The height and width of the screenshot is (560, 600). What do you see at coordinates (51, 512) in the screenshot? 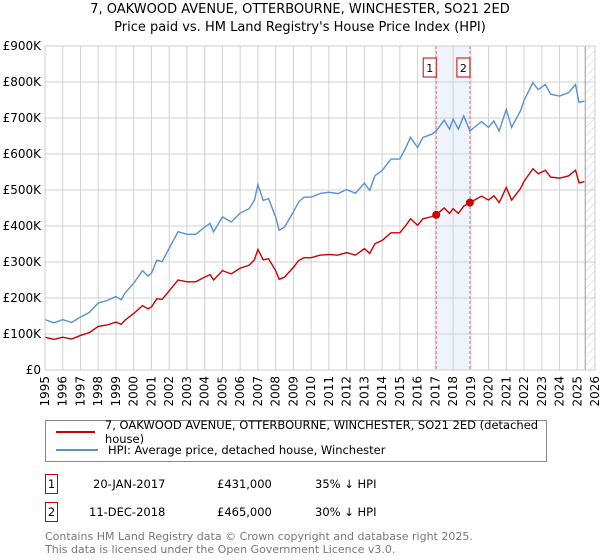
I see `sale-marker-box: 2` at bounding box center [51, 512].